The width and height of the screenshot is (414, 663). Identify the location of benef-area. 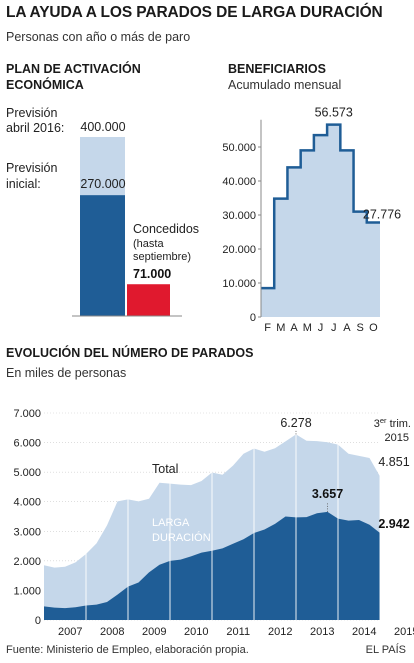
(320, 221).